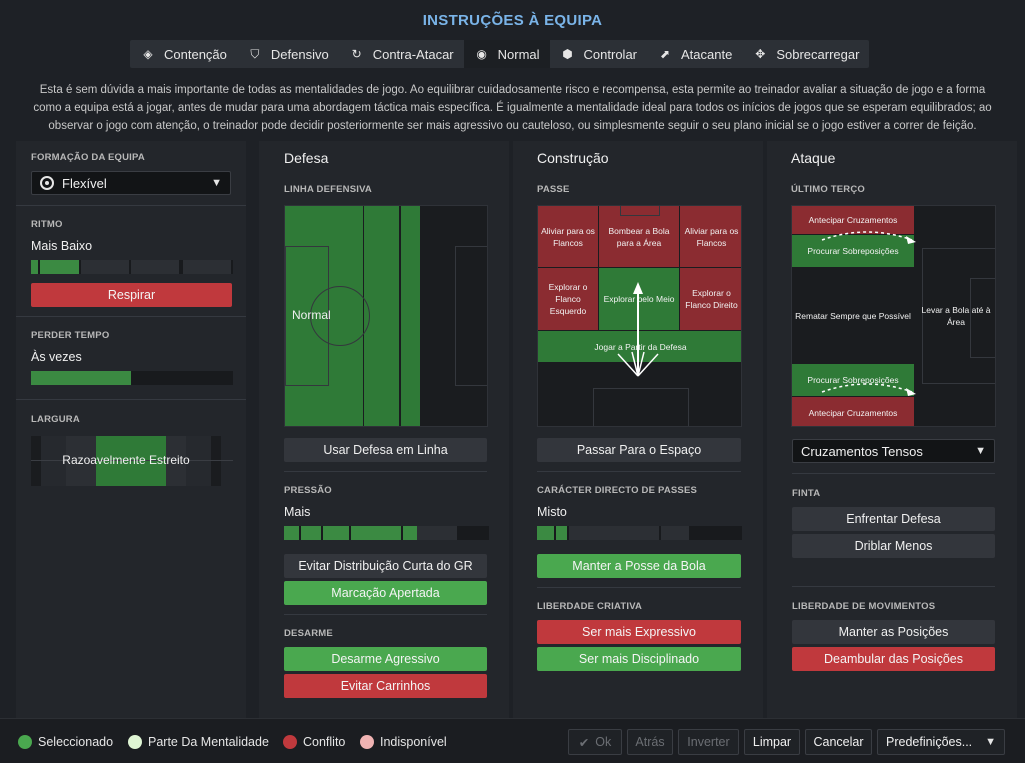 The width and height of the screenshot is (1025, 763). I want to click on dribbling-label: FINTA, so click(806, 493).